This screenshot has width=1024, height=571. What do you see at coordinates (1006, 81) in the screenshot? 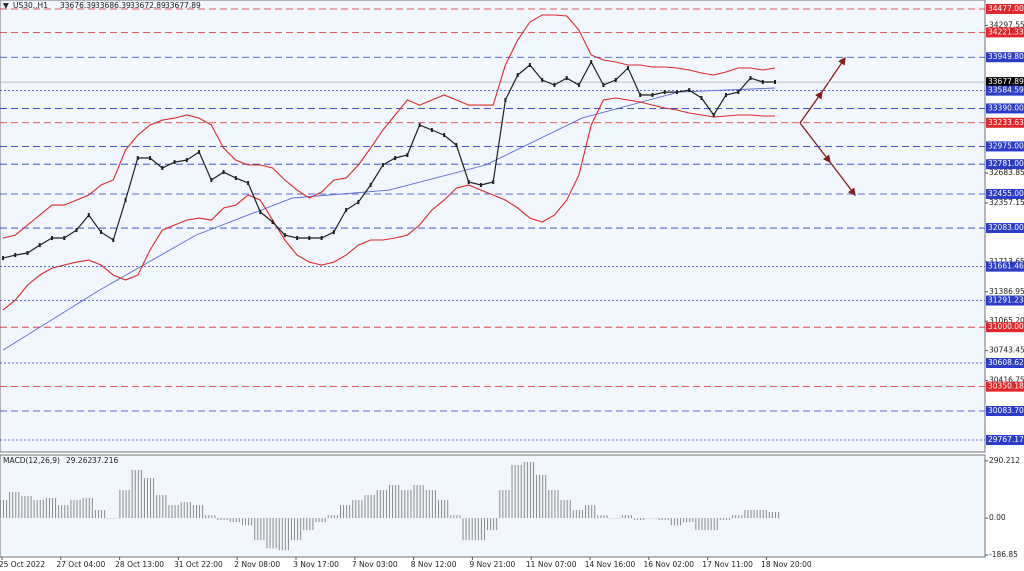
I see `level-label: 33677.89` at bounding box center [1006, 81].